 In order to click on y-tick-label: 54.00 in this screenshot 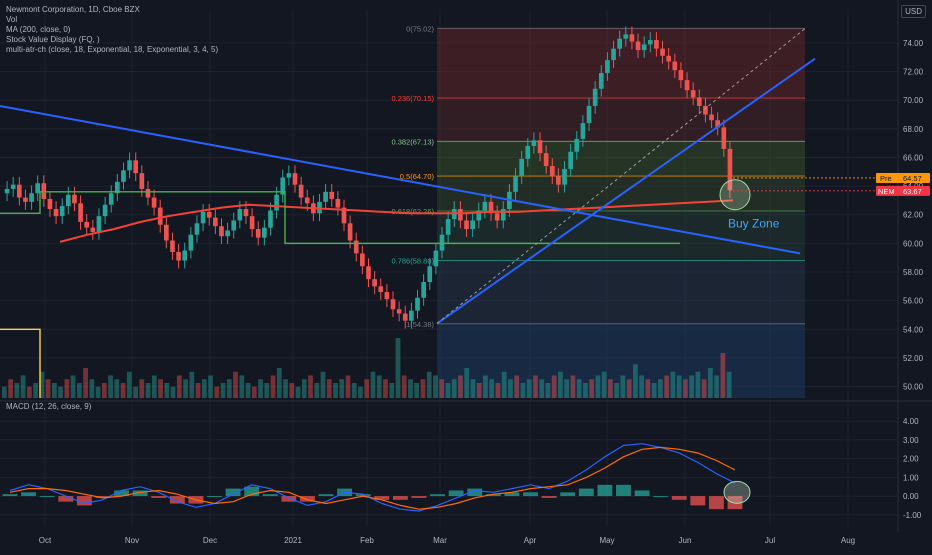, I will do `click(913, 329)`.